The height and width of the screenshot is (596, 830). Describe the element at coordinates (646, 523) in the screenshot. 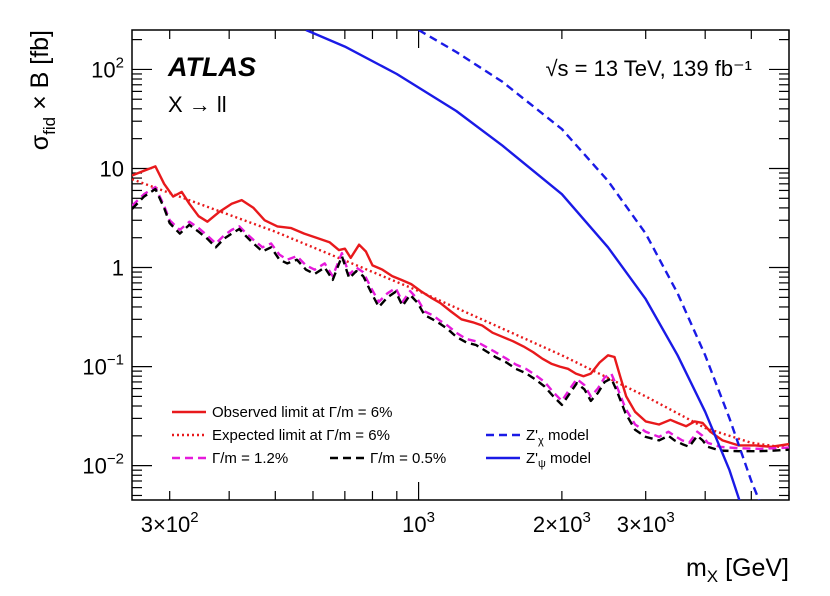

I see `x-tick-label: 3×10³` at that location.